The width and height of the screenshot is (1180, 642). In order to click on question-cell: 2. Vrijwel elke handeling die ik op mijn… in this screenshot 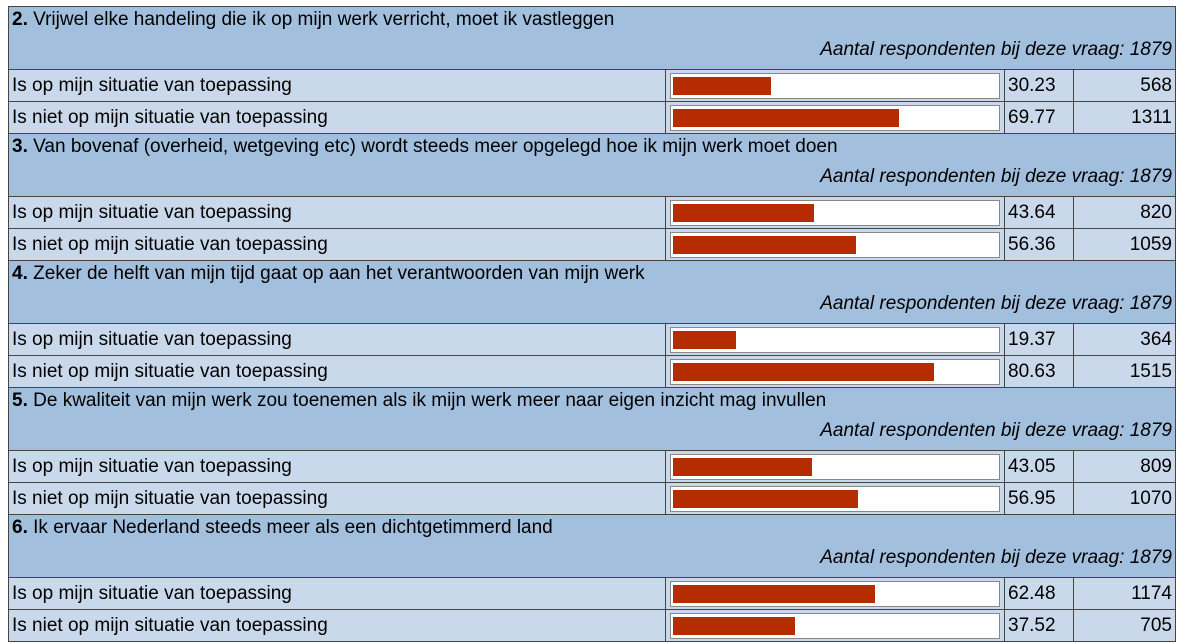, I will do `click(592, 38)`.